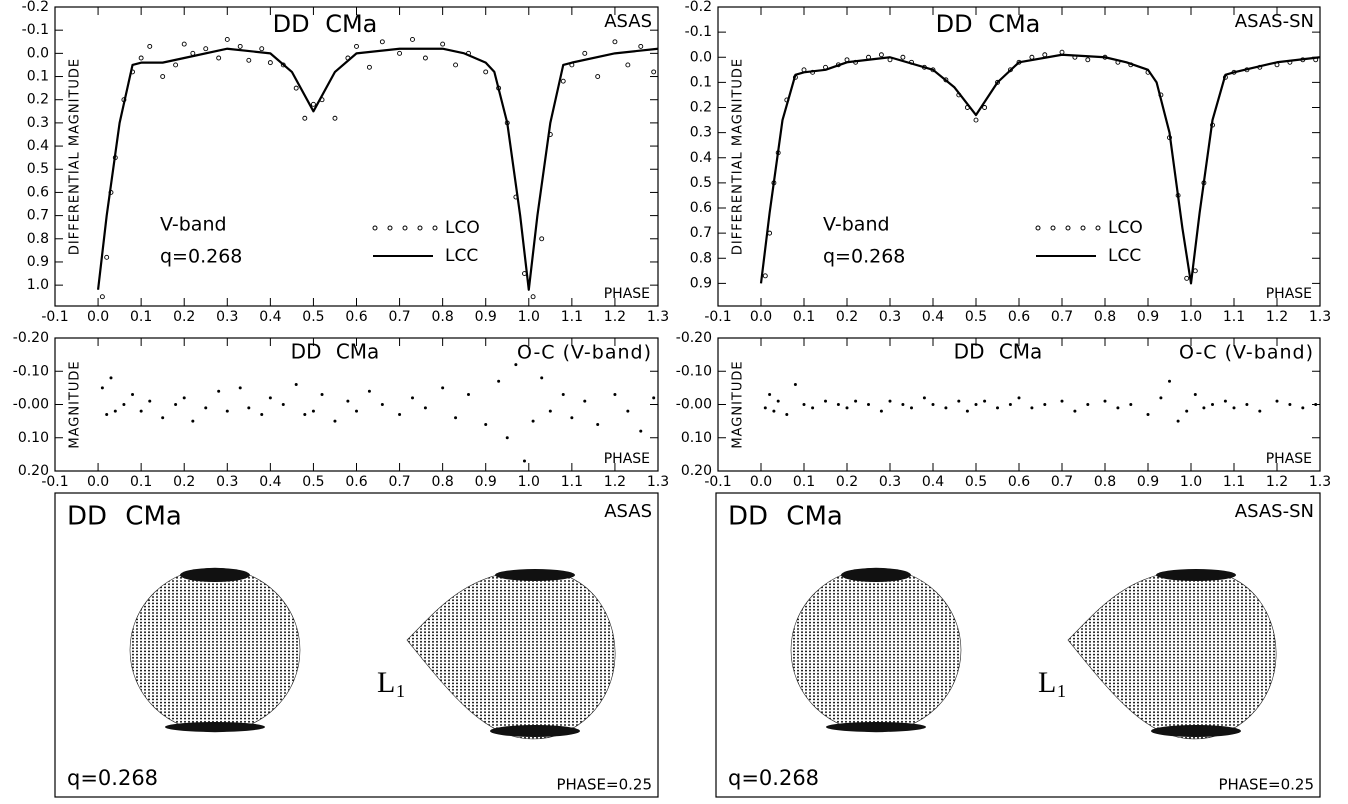 This screenshot has height=804, width=1348. What do you see at coordinates (998, 352) in the screenshot?
I see `chart-title: DD CMa` at bounding box center [998, 352].